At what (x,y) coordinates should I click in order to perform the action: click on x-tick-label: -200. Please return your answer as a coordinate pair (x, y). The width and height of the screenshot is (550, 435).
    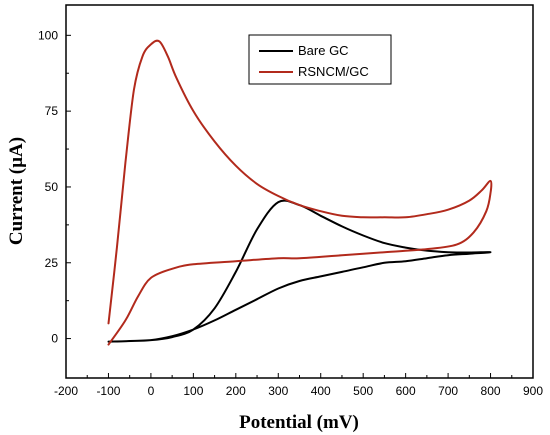
    Looking at the image, I should click on (66, 391).